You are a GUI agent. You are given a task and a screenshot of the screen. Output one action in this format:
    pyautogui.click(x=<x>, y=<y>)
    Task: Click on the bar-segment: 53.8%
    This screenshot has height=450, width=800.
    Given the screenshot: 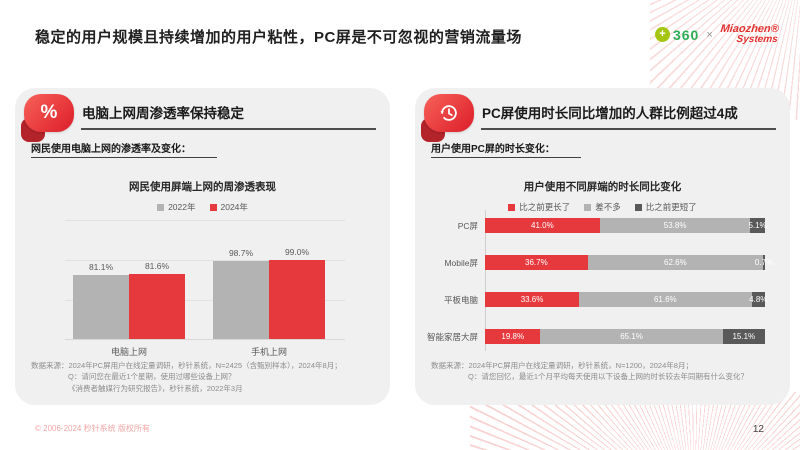 What is the action you would take?
    pyautogui.click(x=675, y=225)
    